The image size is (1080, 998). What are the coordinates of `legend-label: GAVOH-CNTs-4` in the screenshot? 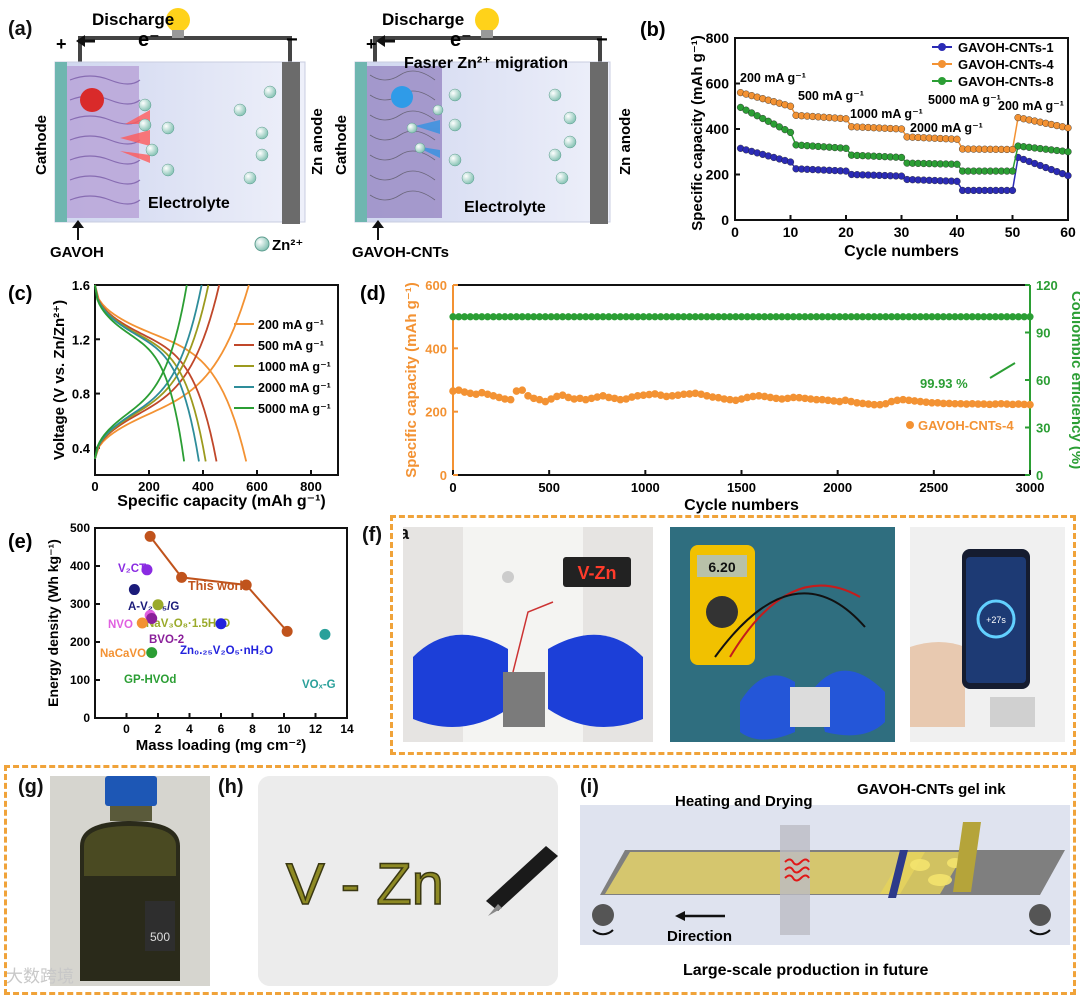 It's located at (1006, 64).